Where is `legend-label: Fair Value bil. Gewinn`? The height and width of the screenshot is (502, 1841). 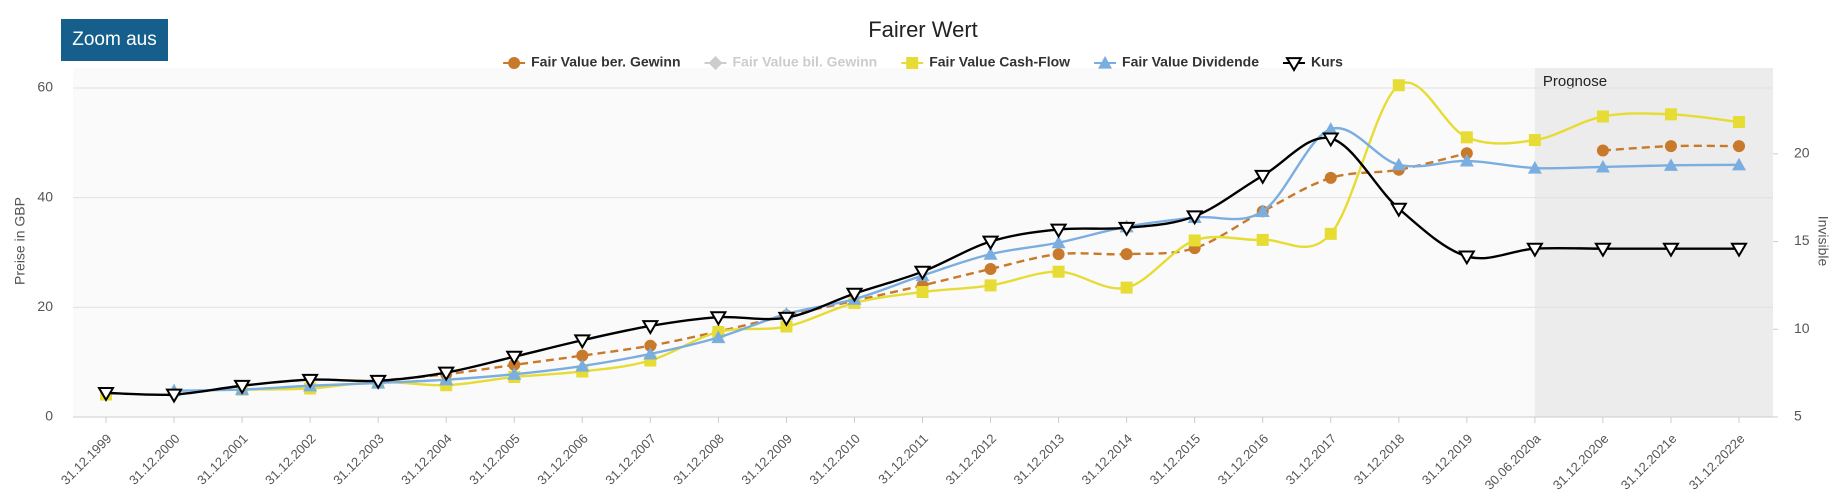 legend-label: Fair Value bil. Gewinn is located at coordinates (805, 62).